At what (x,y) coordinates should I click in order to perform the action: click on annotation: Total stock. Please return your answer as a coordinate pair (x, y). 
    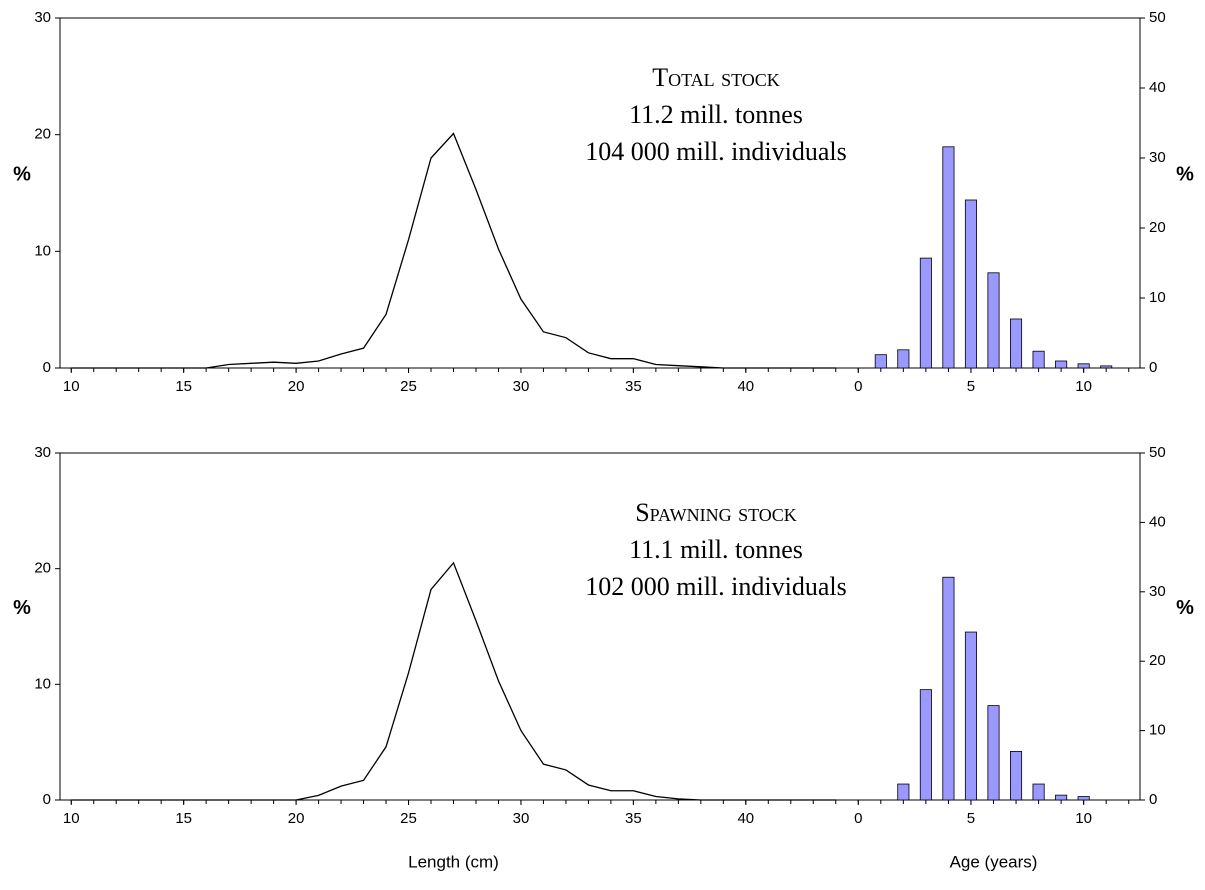
    Looking at the image, I should click on (716, 77).